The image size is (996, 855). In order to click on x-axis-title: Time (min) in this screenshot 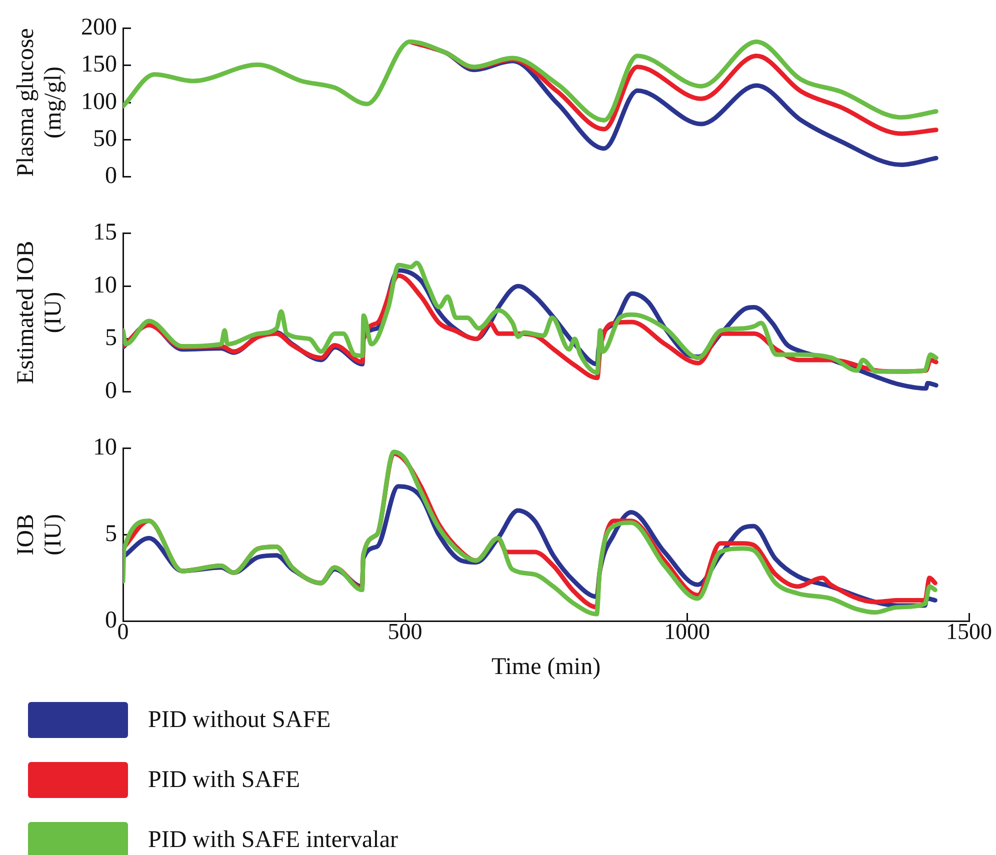, I will do `click(546, 667)`.